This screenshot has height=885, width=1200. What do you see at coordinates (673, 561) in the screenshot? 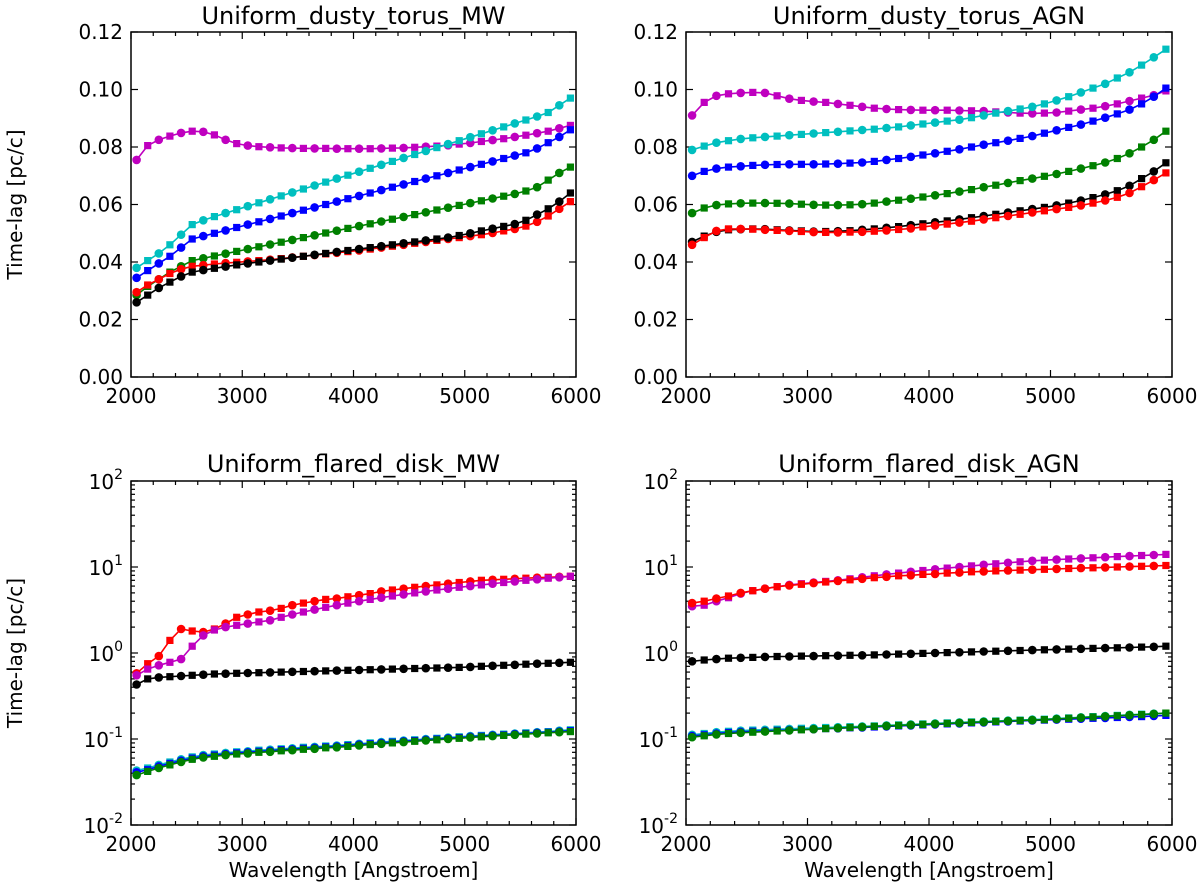
I see `y-tick-exponent: 1` at bounding box center [673, 561].